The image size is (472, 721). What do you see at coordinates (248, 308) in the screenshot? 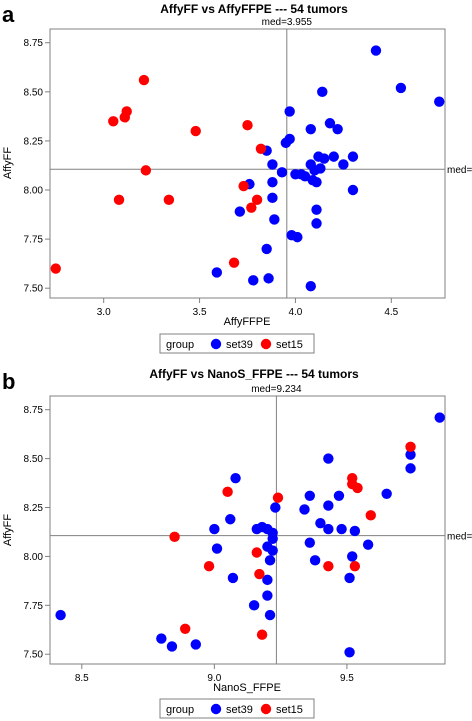
I see `x-axis: 3.0 3.5 4.0 4.5` at bounding box center [248, 308].